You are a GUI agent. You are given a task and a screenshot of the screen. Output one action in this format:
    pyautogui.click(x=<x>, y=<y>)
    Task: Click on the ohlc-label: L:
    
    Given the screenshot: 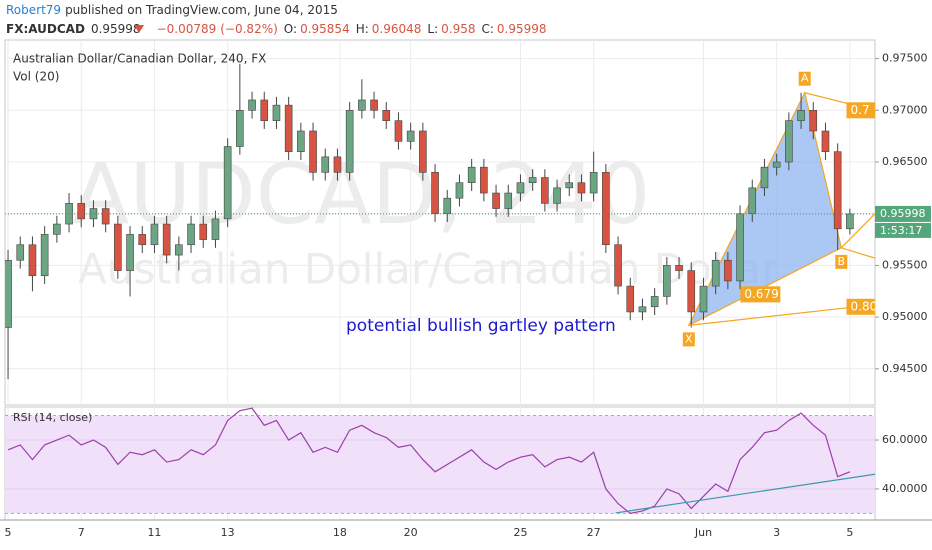 What is the action you would take?
    pyautogui.click(x=432, y=29)
    